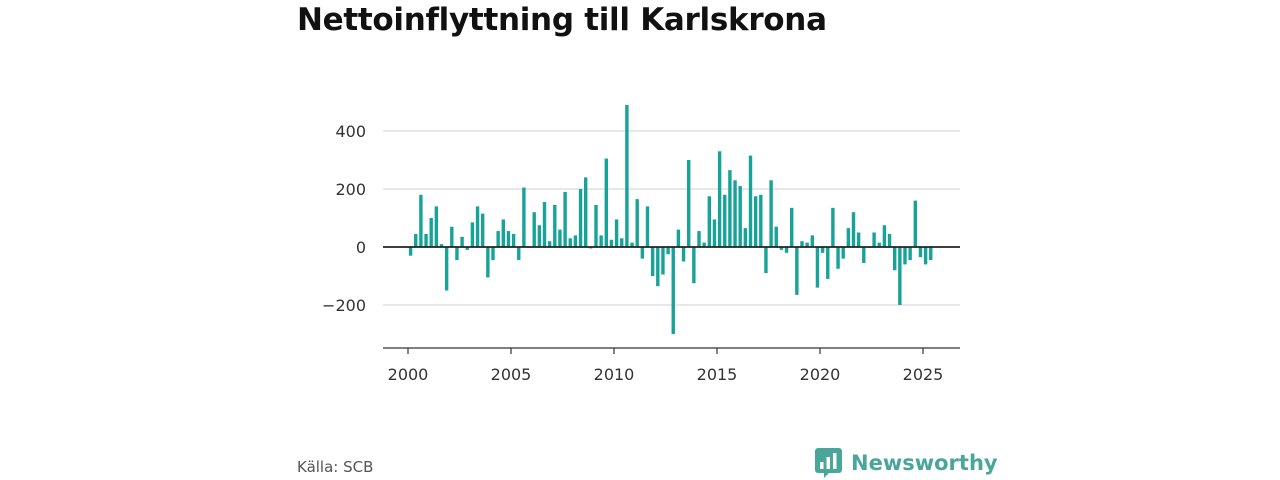  I want to click on source-label: Källa: SCB, so click(335, 467).